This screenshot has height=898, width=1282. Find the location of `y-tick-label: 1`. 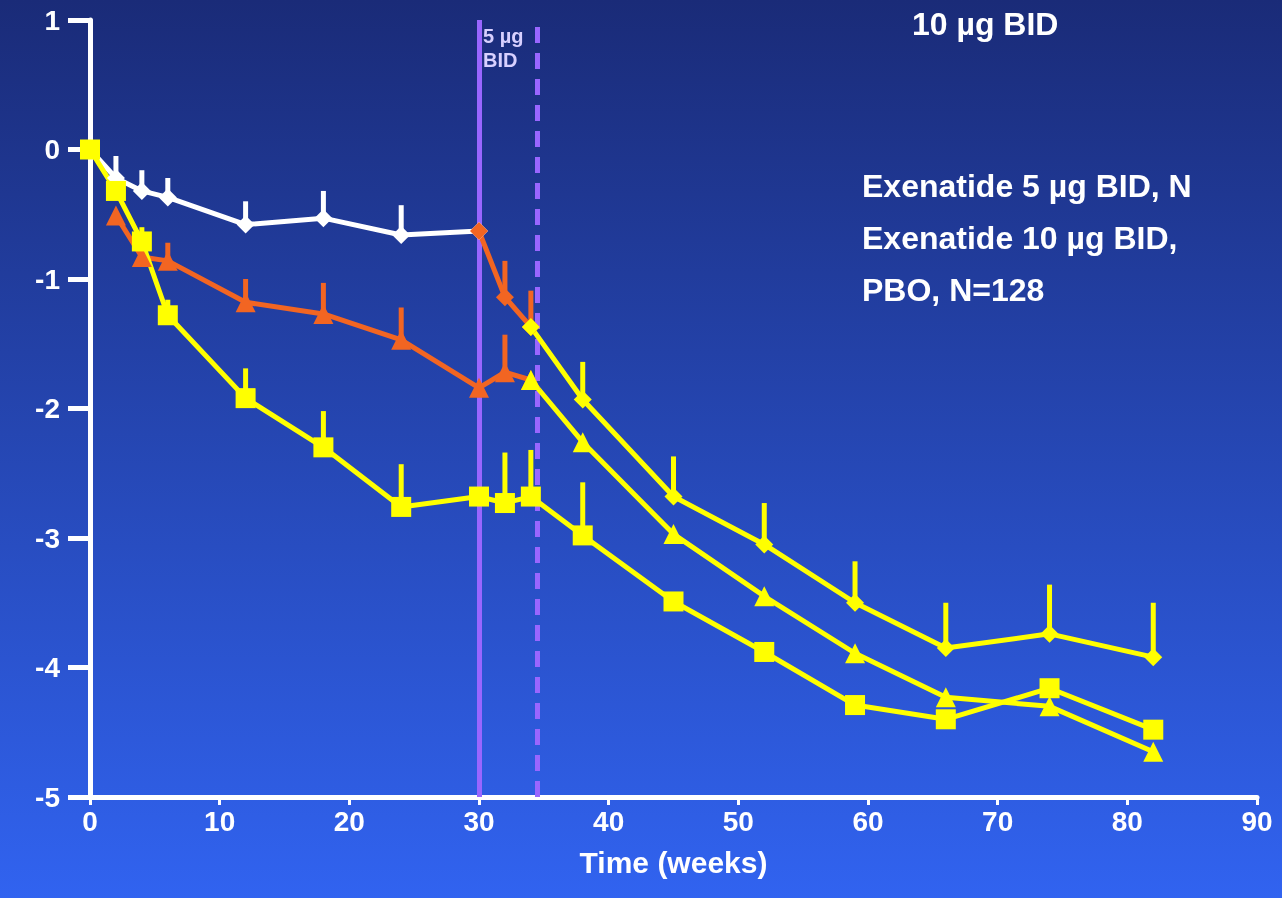

y-tick-label: 1 is located at coordinates (52, 20).